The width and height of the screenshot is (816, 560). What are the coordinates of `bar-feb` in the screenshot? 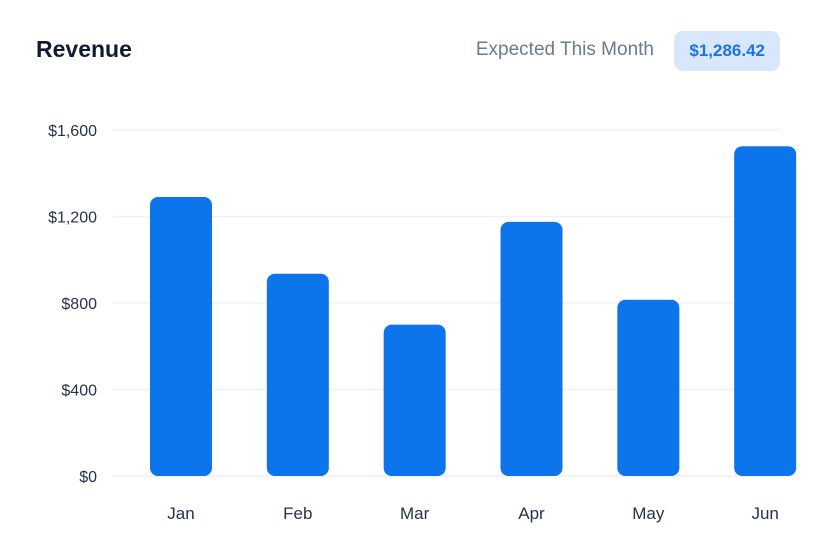 It's located at (297, 374).